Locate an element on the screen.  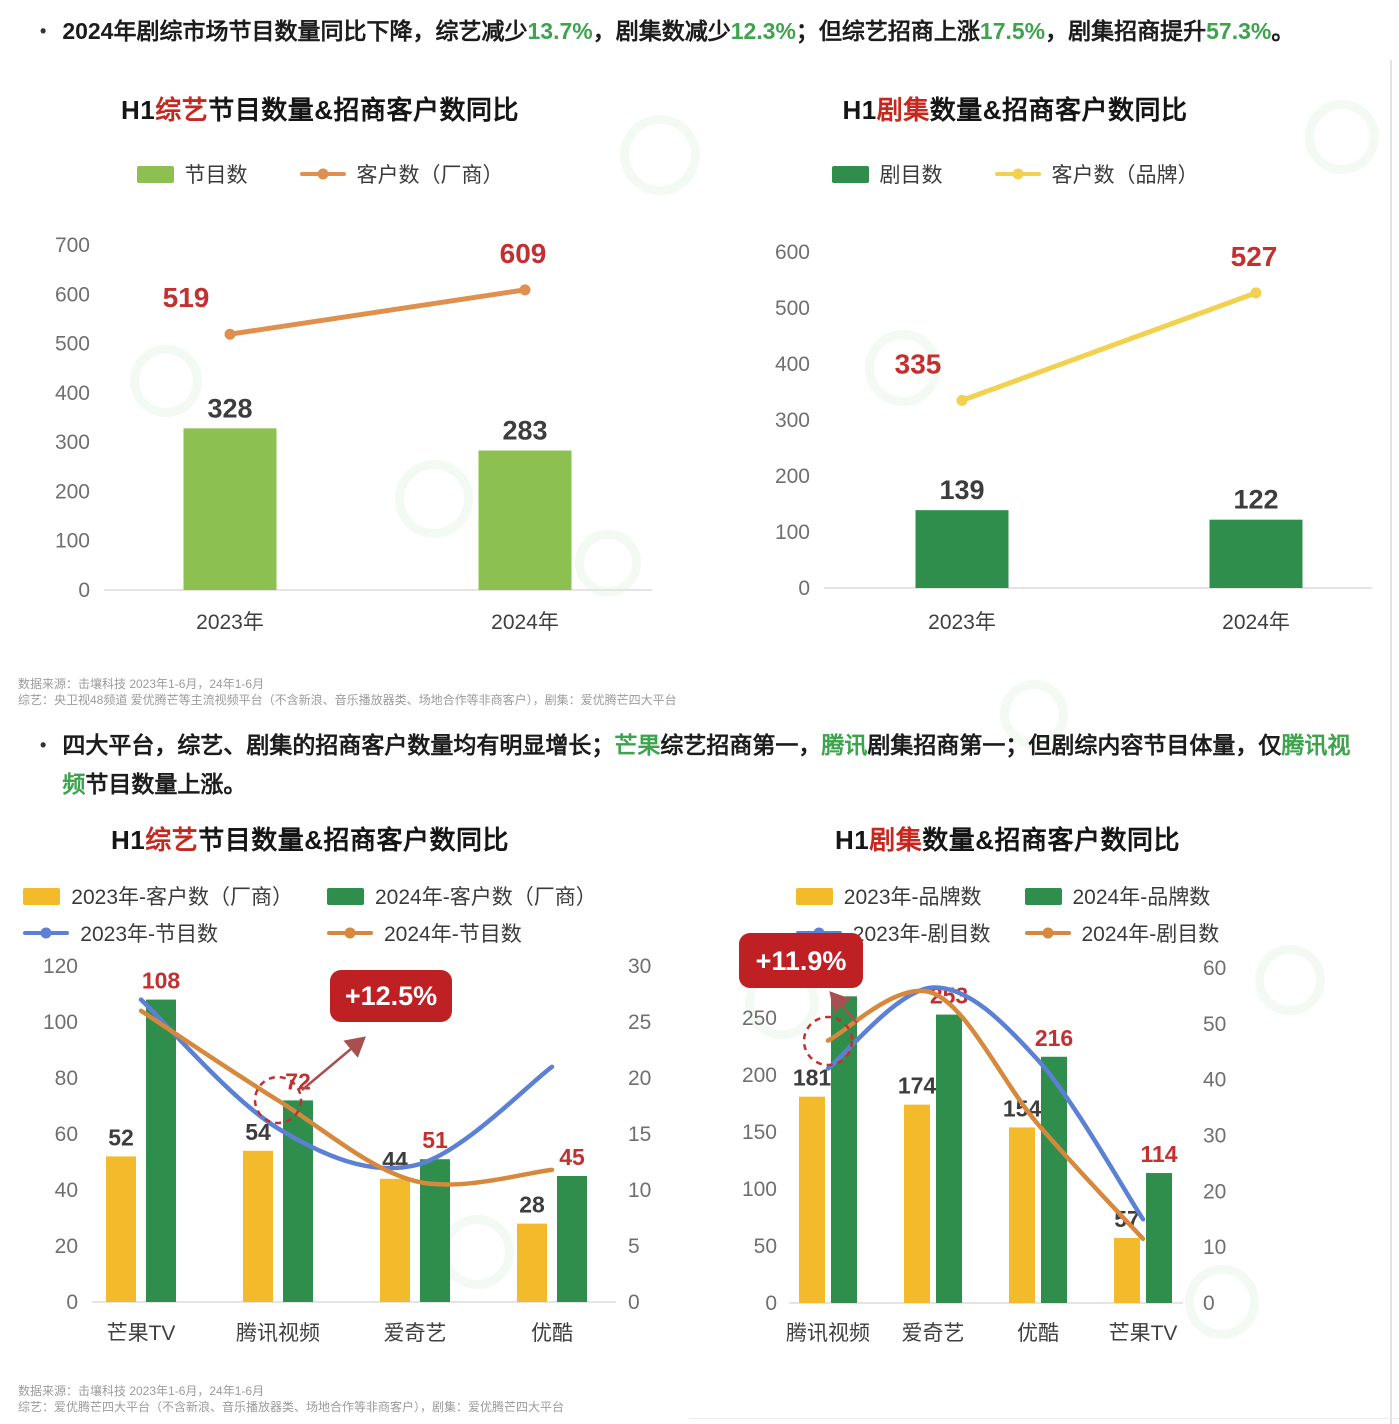
svg-text: 2023年 is located at coordinates (962, 622).